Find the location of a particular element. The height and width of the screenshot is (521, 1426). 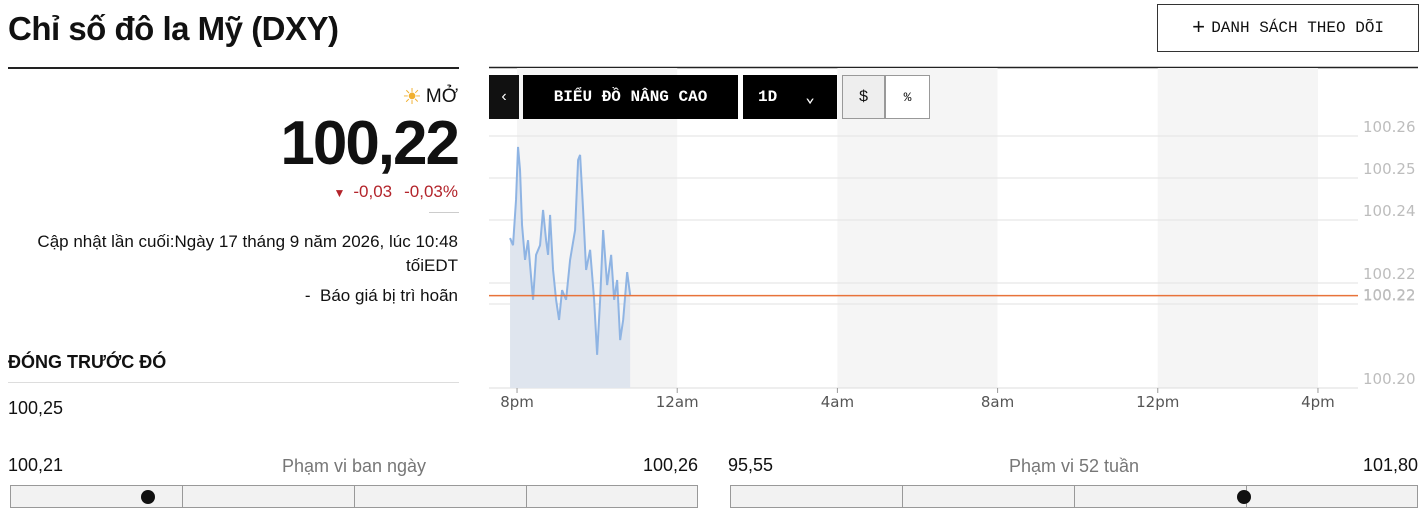

change-percent: -0,03% is located at coordinates (431, 191).